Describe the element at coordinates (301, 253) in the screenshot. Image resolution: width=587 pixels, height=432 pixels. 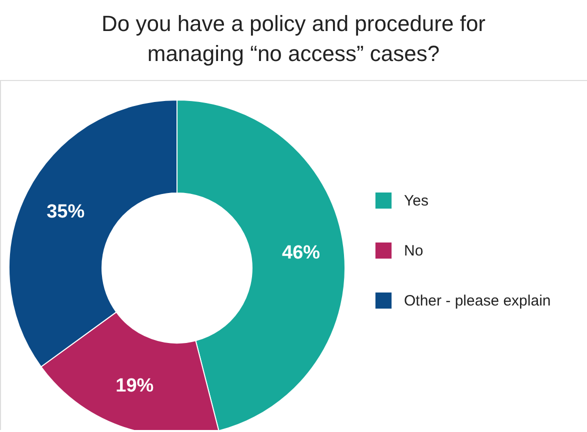
I see `data-label: 46%` at that location.